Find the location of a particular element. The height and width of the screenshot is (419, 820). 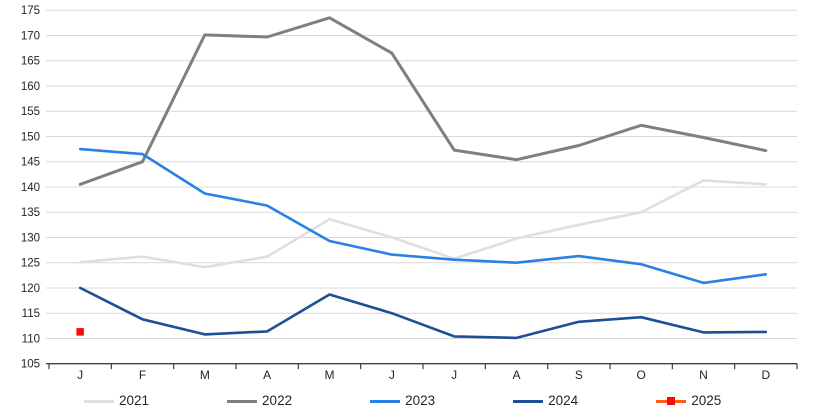

legend-line-swatch-2021 is located at coordinates (99, 401).